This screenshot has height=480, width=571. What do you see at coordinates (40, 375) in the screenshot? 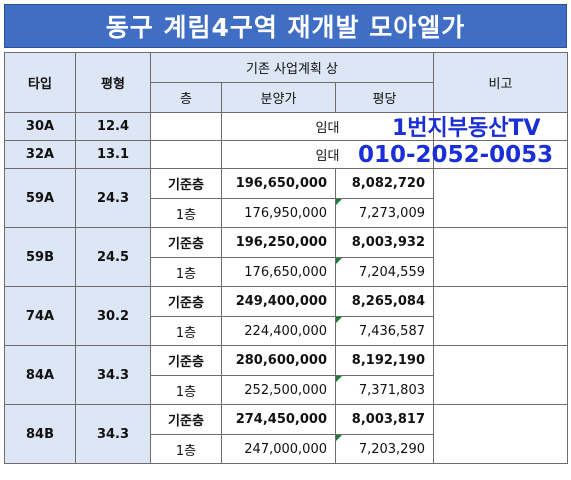
I see `type-cell: 84A` at bounding box center [40, 375].